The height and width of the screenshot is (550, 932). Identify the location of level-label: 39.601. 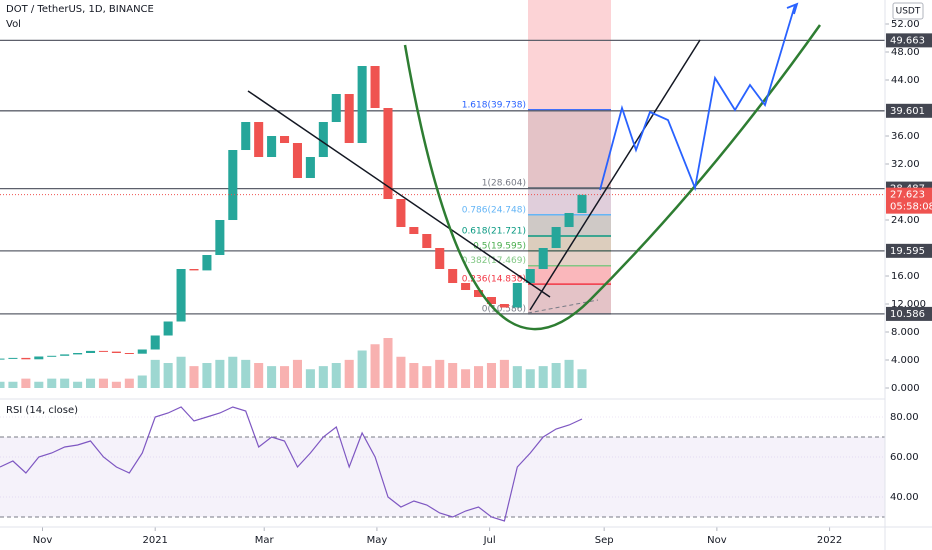
(907, 111).